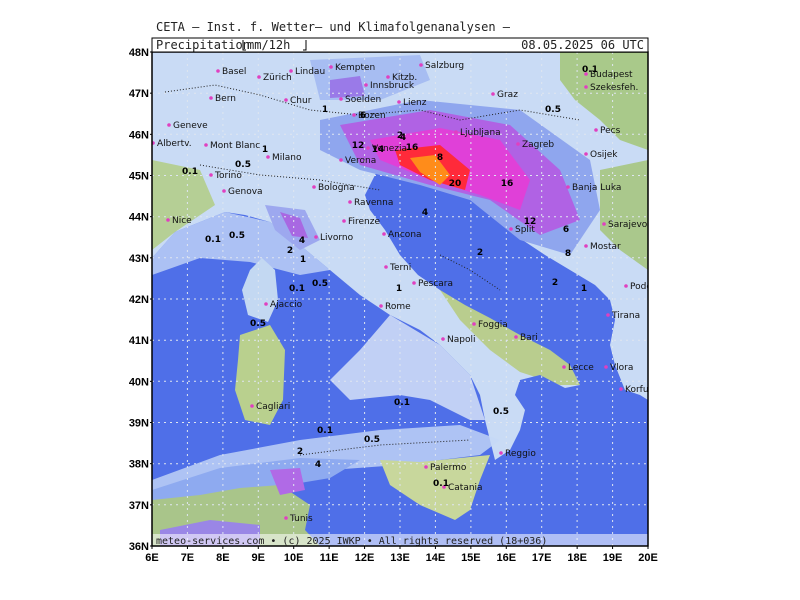 This screenshot has width=800, height=600. I want to click on city-label: Korfu, so click(637, 390).